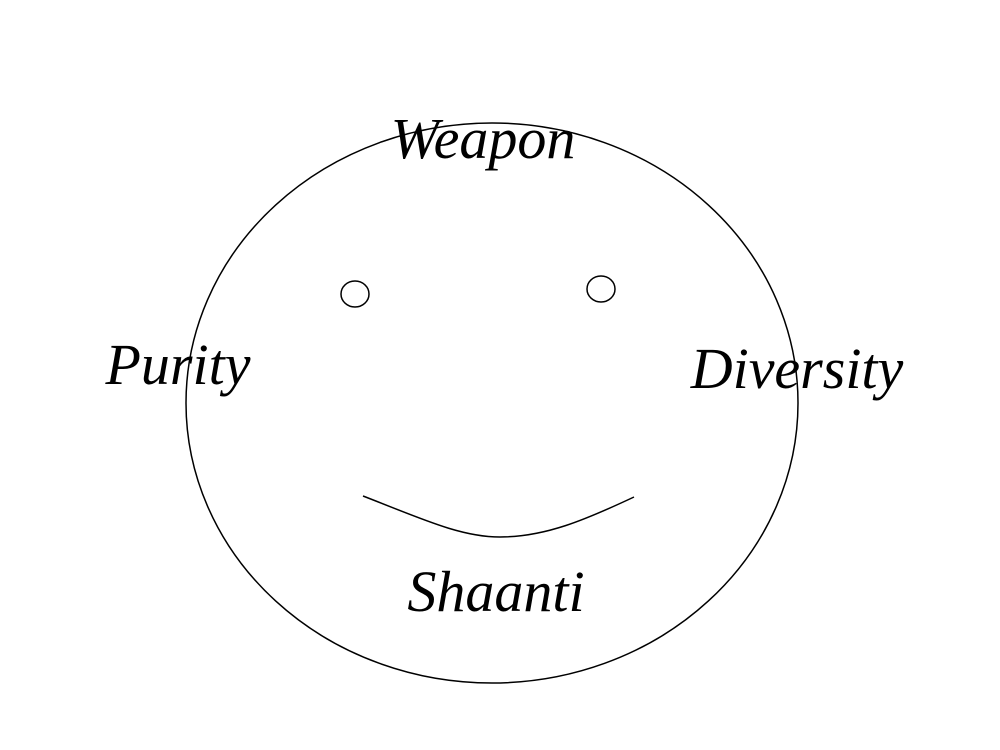 This screenshot has width=1000, height=750. I want to click on label-left: Purity, so click(178, 364).